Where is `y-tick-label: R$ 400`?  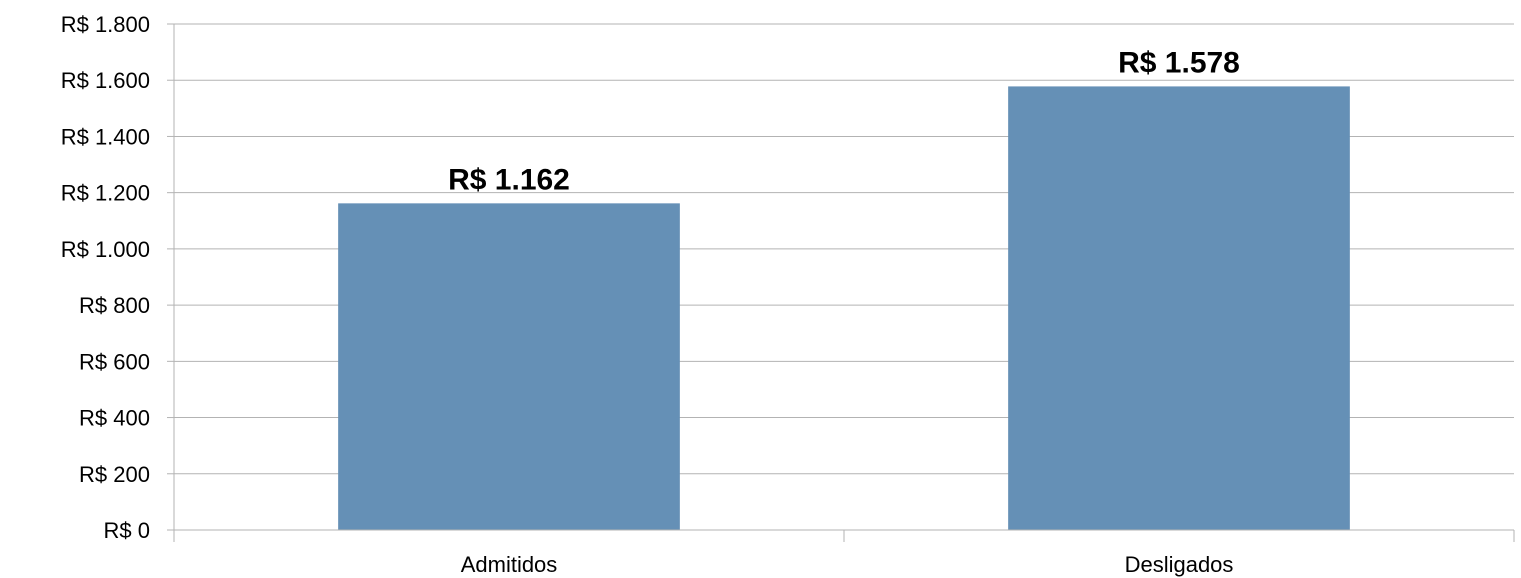
y-tick-label: R$ 400 is located at coordinates (114, 418).